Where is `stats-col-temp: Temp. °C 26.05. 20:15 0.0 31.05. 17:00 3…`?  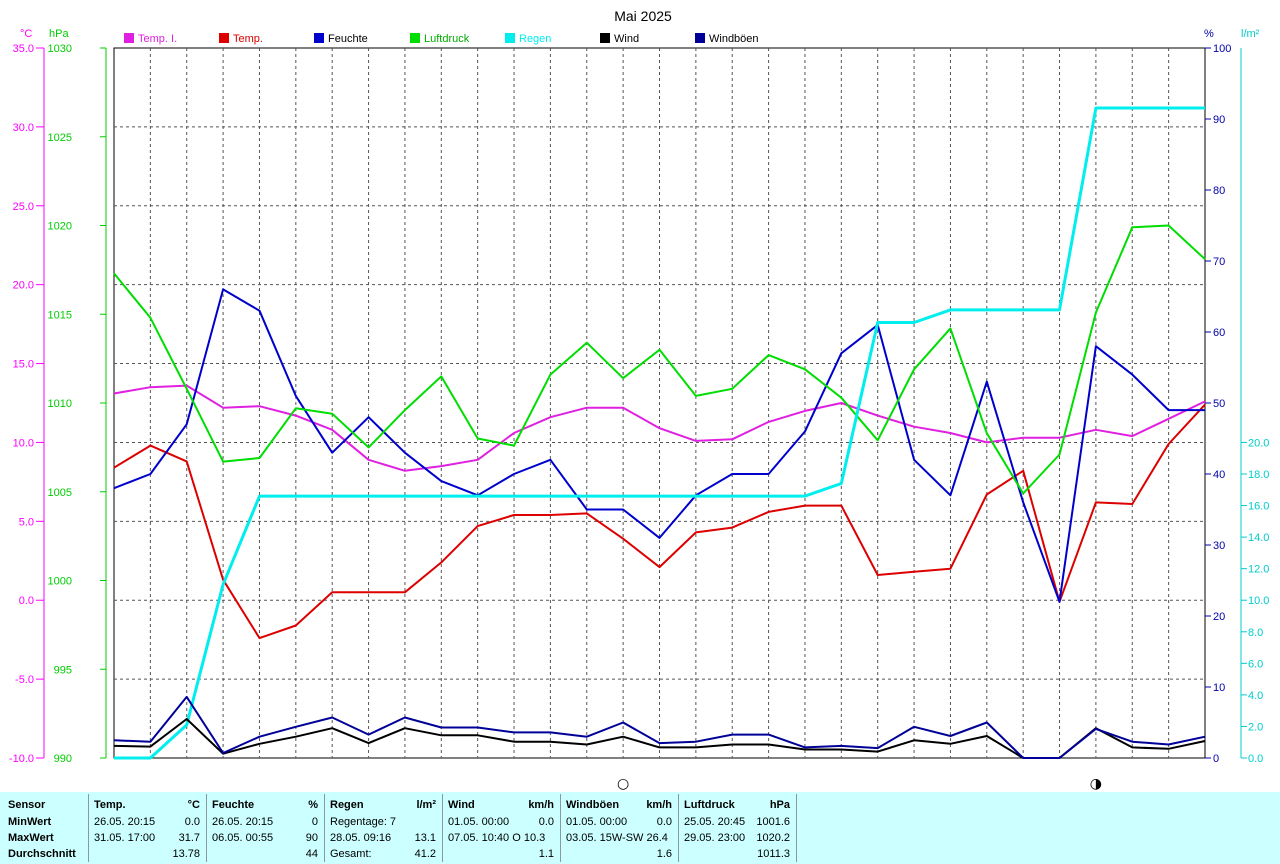 stats-col-temp: Temp. °C 26.05. 20:15 0.0 31.05. 17:00 3… is located at coordinates (147, 828).